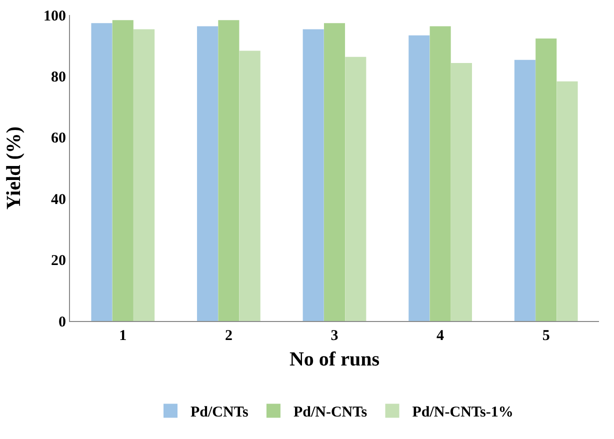  What do you see at coordinates (55, 16) in the screenshot?
I see `y-tick-label: 100` at bounding box center [55, 16].